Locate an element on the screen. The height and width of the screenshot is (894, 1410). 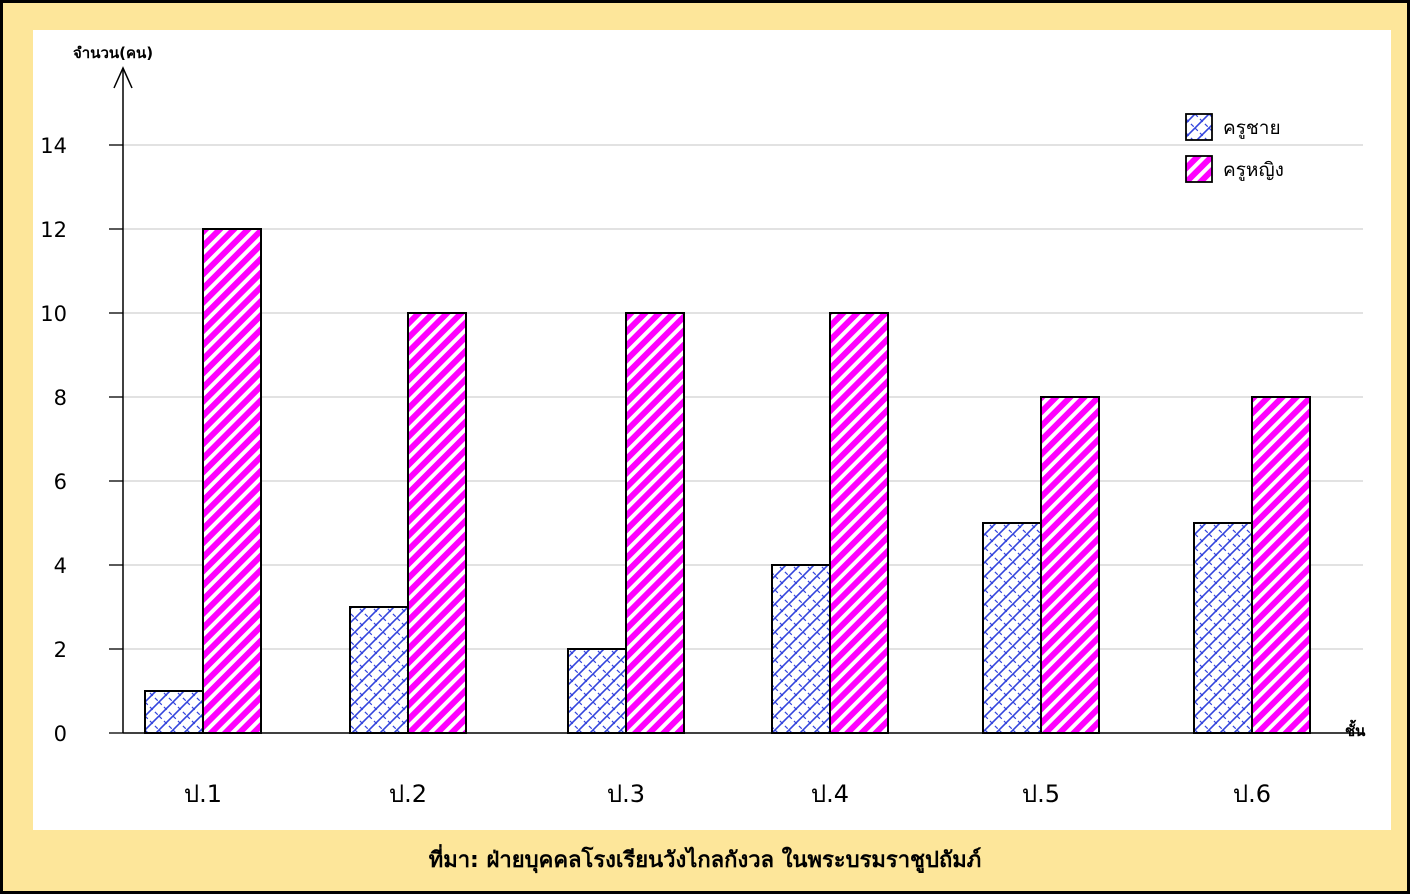
legend-label: ครูหญิง is located at coordinates (1253, 170).